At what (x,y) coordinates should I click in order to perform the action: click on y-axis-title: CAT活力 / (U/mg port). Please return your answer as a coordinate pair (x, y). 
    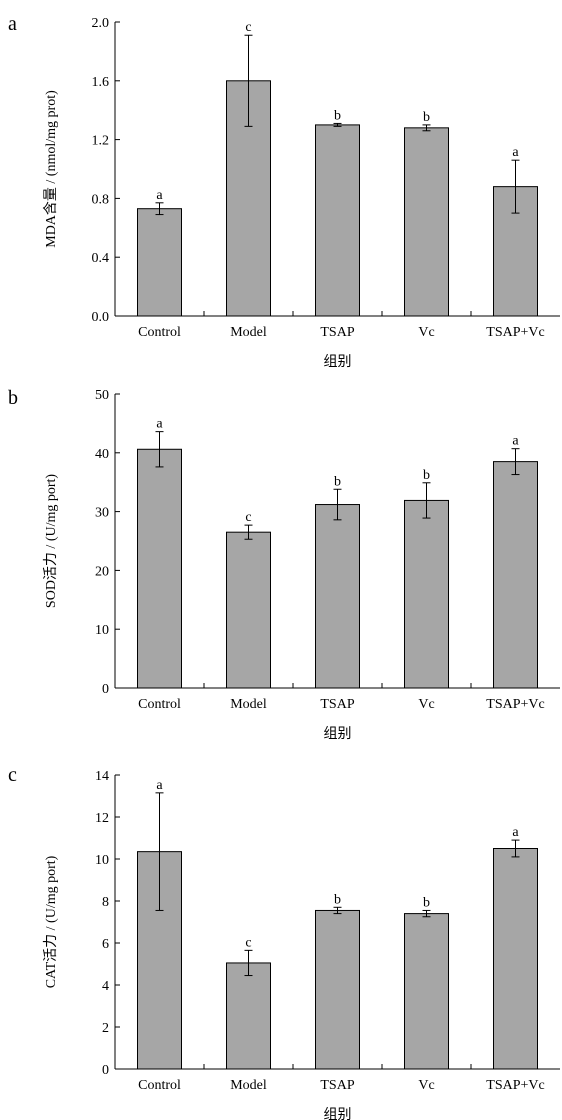
    Looking at the image, I should click on (51, 921).